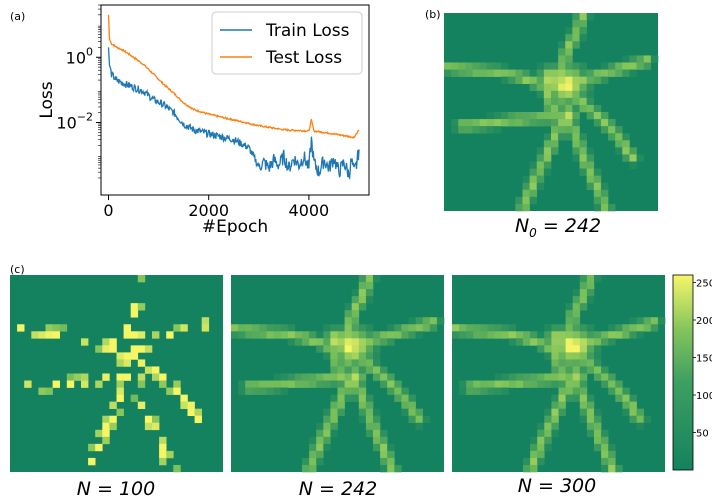  What do you see at coordinates (704, 321) in the screenshot?
I see `colorbar-tick-label: 200` at bounding box center [704, 321].